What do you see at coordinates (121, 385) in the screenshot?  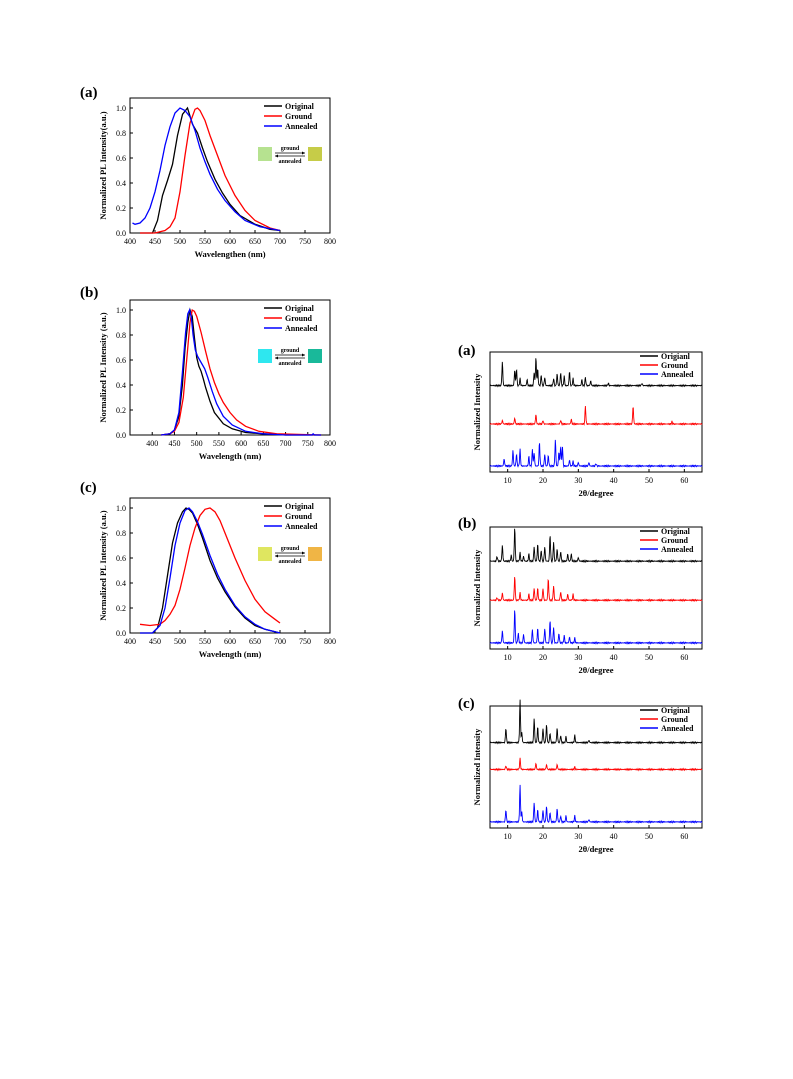 I see `y-tick-label: 0.4` at bounding box center [121, 385].